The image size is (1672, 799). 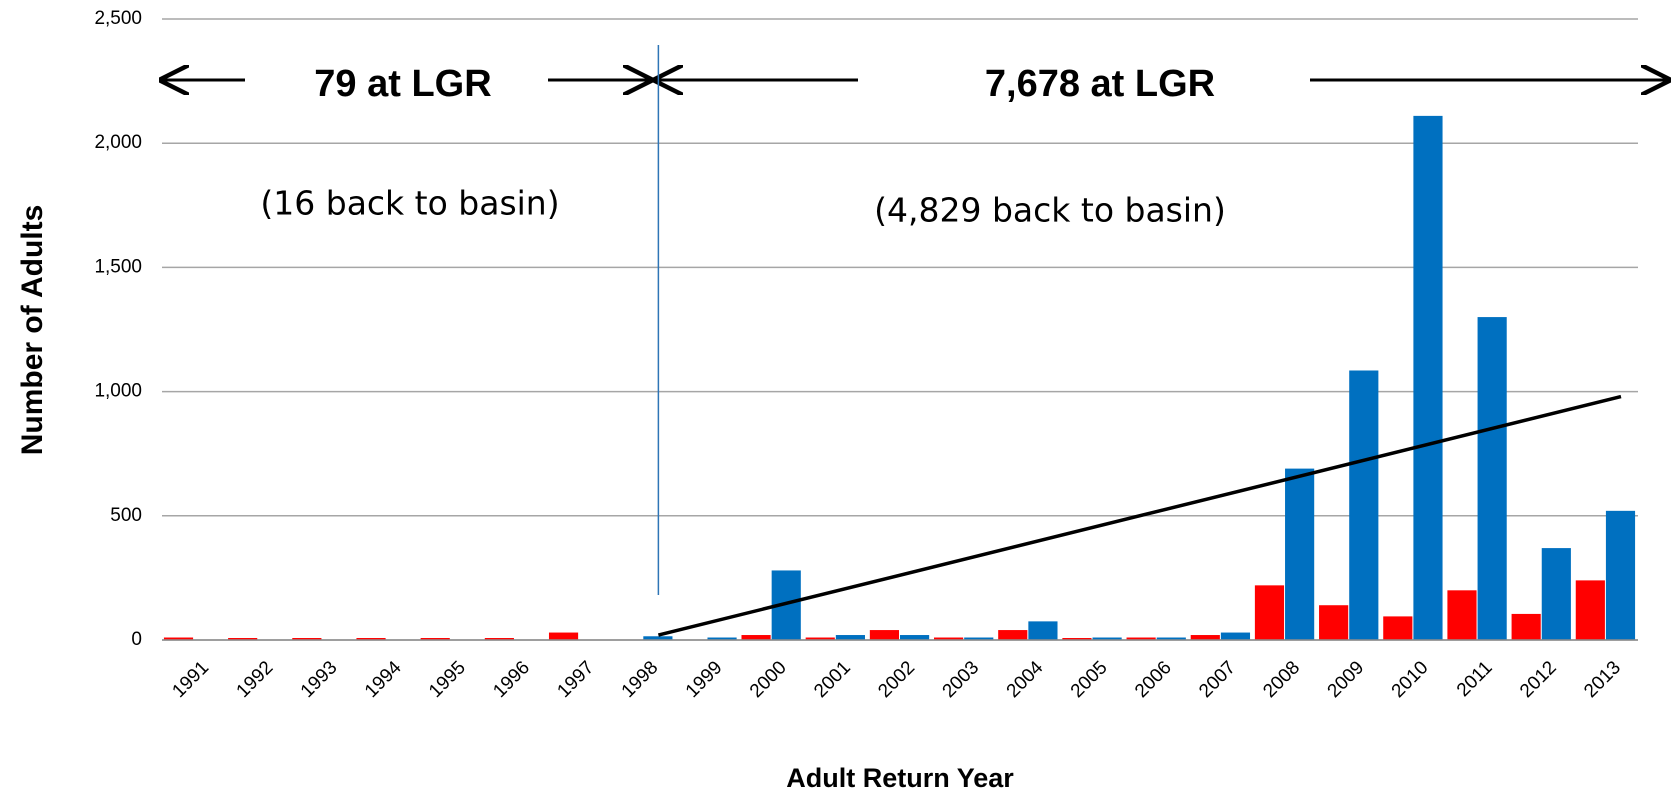 I want to click on x-tick-label: 1992, so click(x=255, y=679).